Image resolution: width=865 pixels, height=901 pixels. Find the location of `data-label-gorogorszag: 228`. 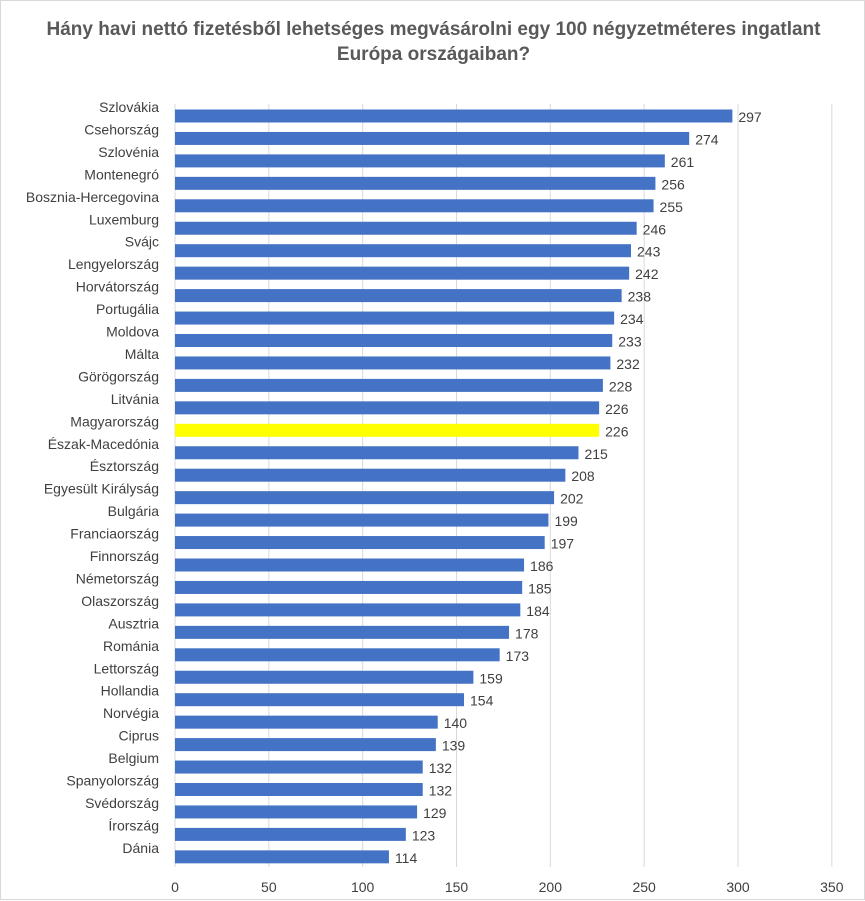

data-label-gorogorszag: 228 is located at coordinates (621, 386).